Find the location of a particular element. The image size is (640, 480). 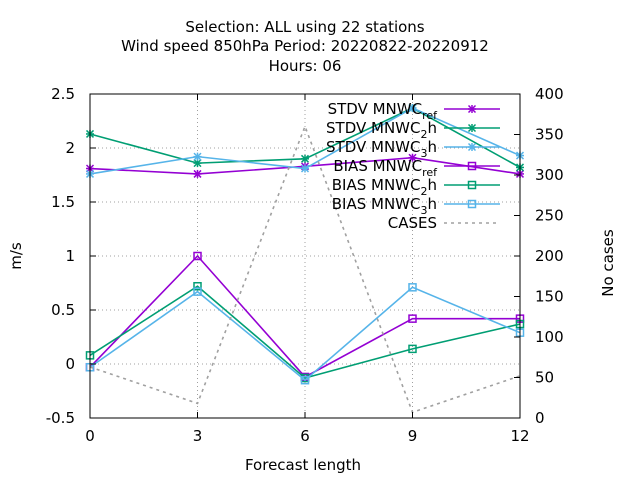

y-tick-label: -0.5 is located at coordinates (60, 418).